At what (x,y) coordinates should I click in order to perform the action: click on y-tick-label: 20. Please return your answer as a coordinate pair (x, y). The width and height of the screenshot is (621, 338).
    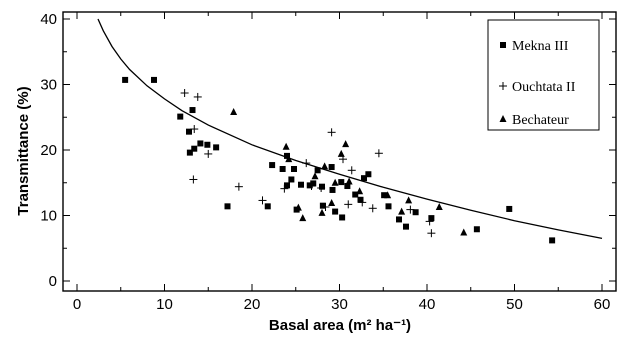
    Looking at the image, I should click on (48, 150).